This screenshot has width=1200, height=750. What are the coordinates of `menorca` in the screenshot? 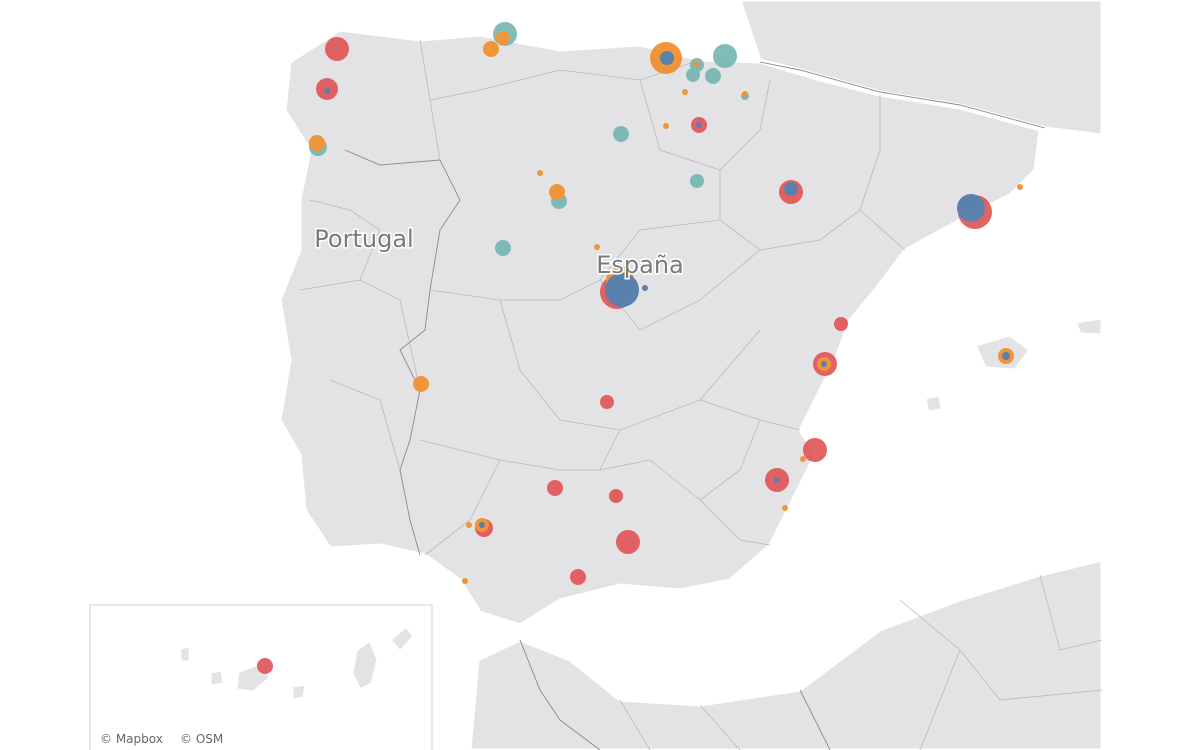 It's located at (1088, 326).